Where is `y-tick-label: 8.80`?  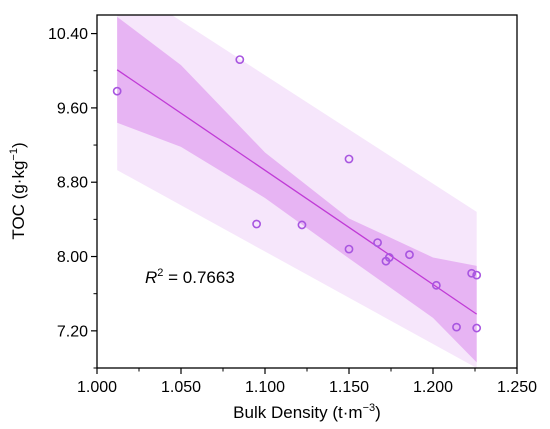 y-tick-label: 8.80 is located at coordinates (72, 183).